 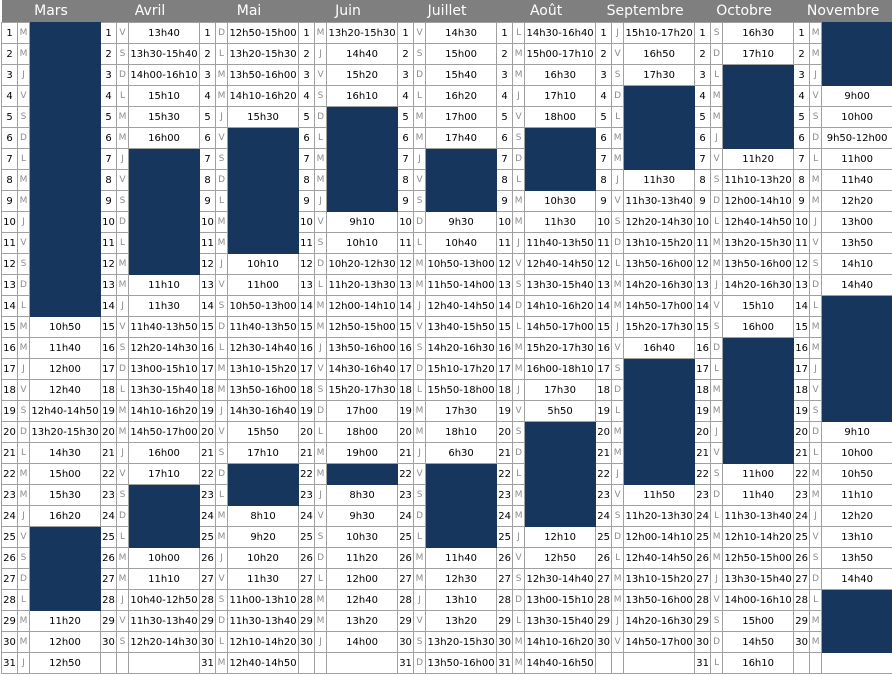 What do you see at coordinates (208, 621) in the screenshot?
I see `day-number: 29` at bounding box center [208, 621].